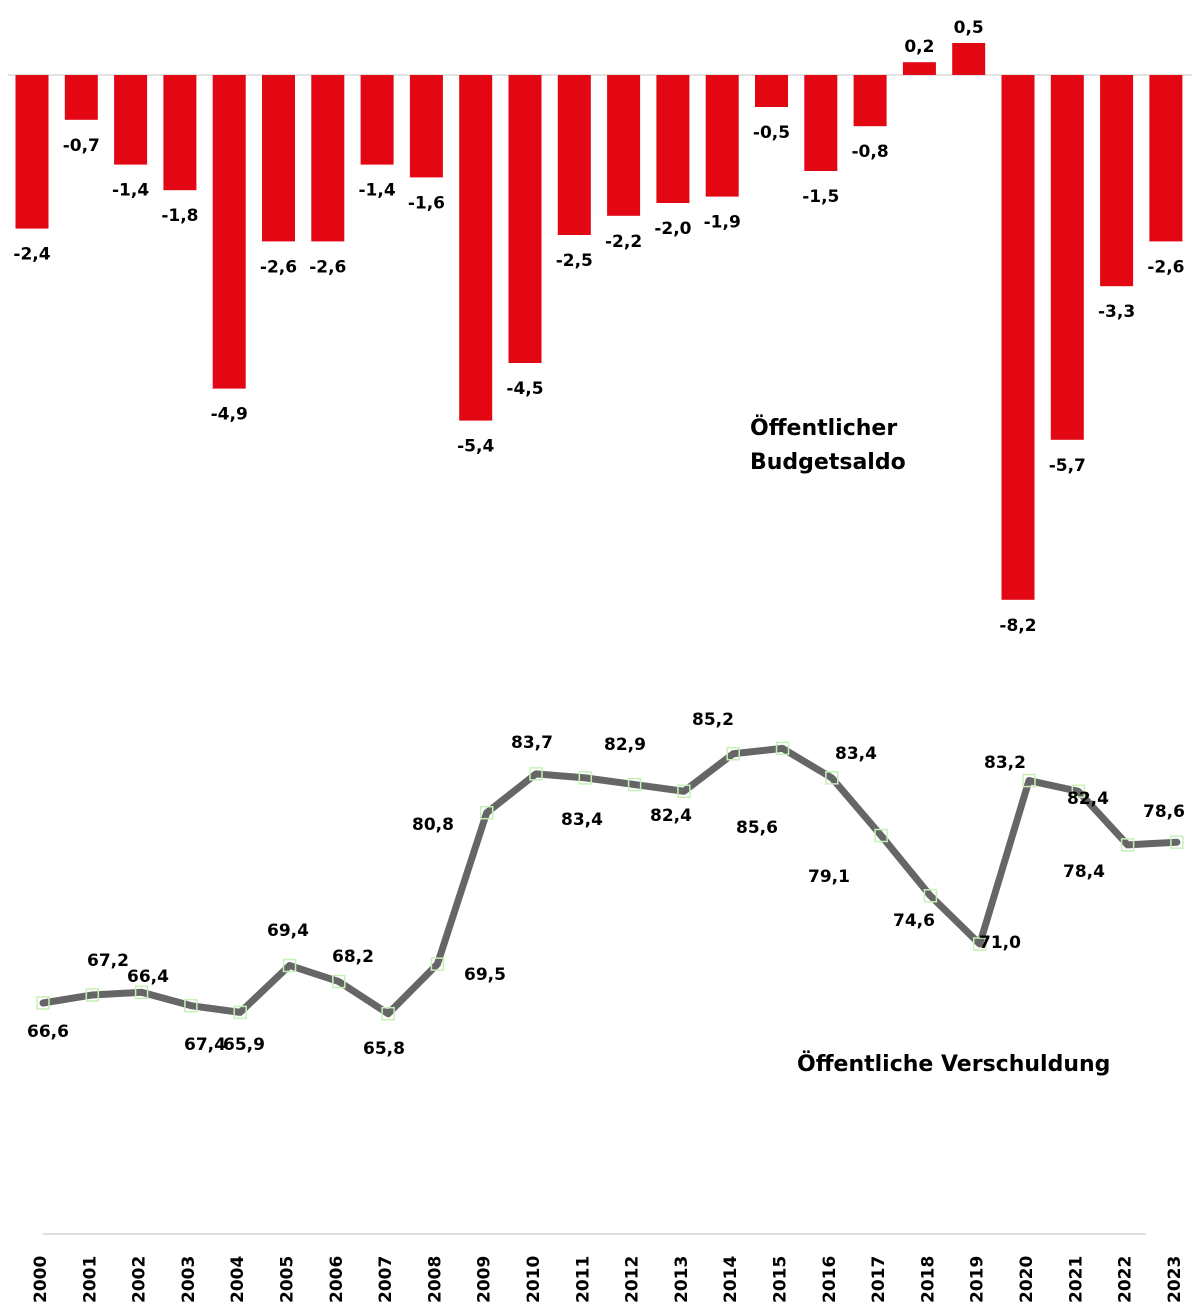 The width and height of the screenshot is (1195, 1309). What do you see at coordinates (919, 47) in the screenshot?
I see `bar-label-2018: 0,2` at bounding box center [919, 47].